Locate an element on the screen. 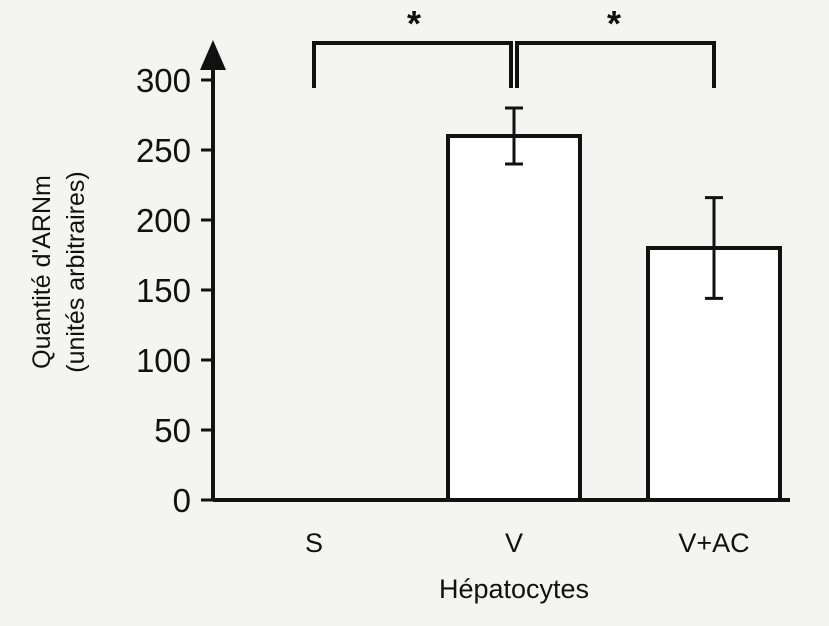 This screenshot has width=829, height=626. y-tick-label: 50 is located at coordinates (172, 430).